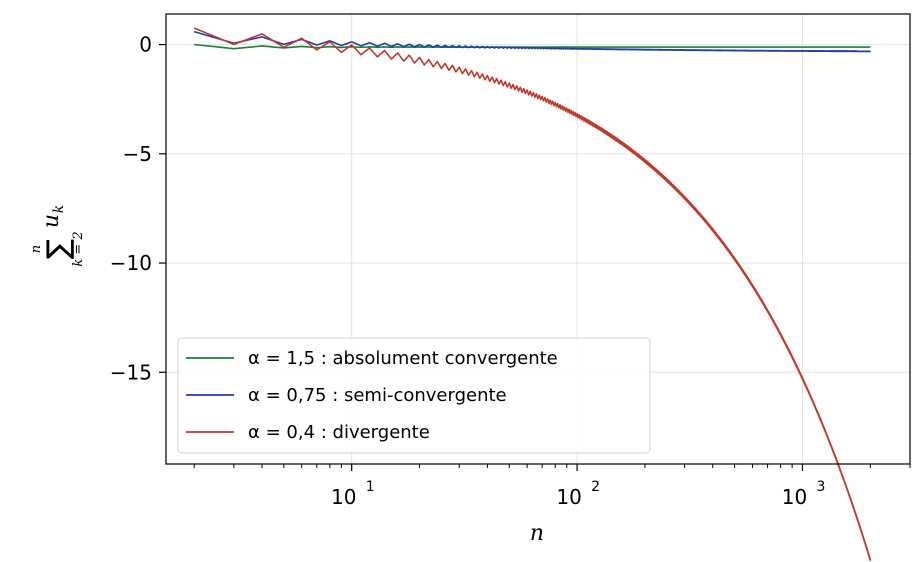 This screenshot has height=562, width=924. I want to click on legend-label-1: α = 1,5 : absolument convergente, so click(403, 358).